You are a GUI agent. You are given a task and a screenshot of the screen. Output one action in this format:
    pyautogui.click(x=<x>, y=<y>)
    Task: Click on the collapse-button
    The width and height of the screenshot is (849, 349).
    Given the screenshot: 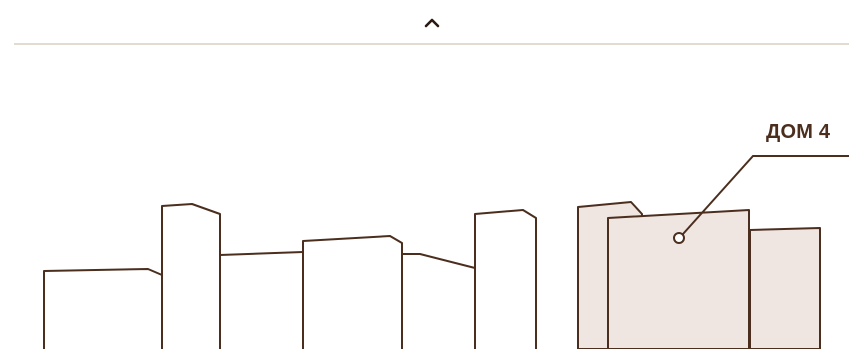 What is the action you would take?
    pyautogui.click(x=432, y=22)
    